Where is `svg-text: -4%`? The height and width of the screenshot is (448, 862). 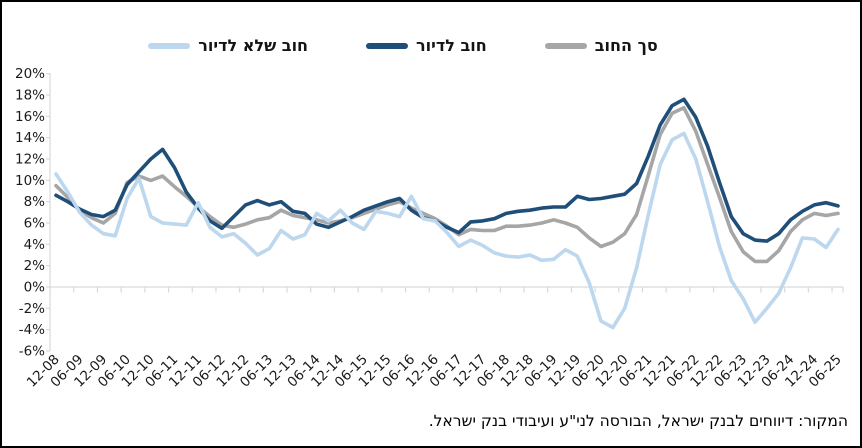
svg-text: -4% is located at coordinates (32, 330).